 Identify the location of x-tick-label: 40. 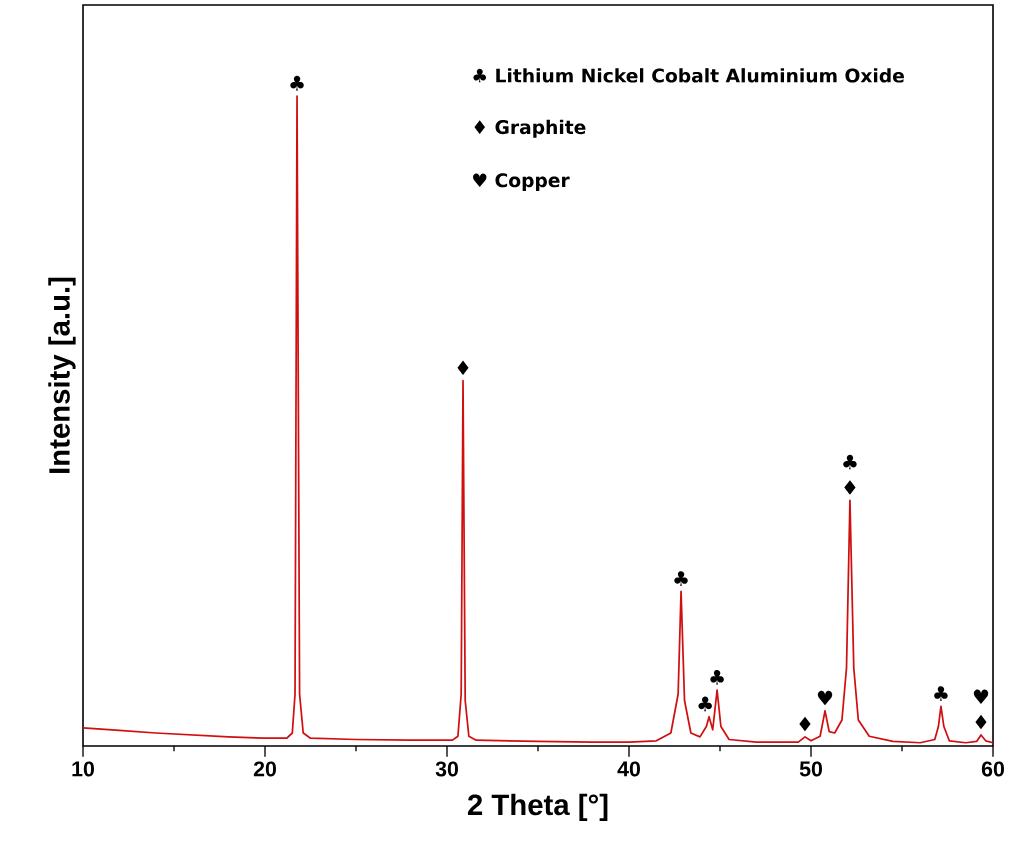
(628, 769).